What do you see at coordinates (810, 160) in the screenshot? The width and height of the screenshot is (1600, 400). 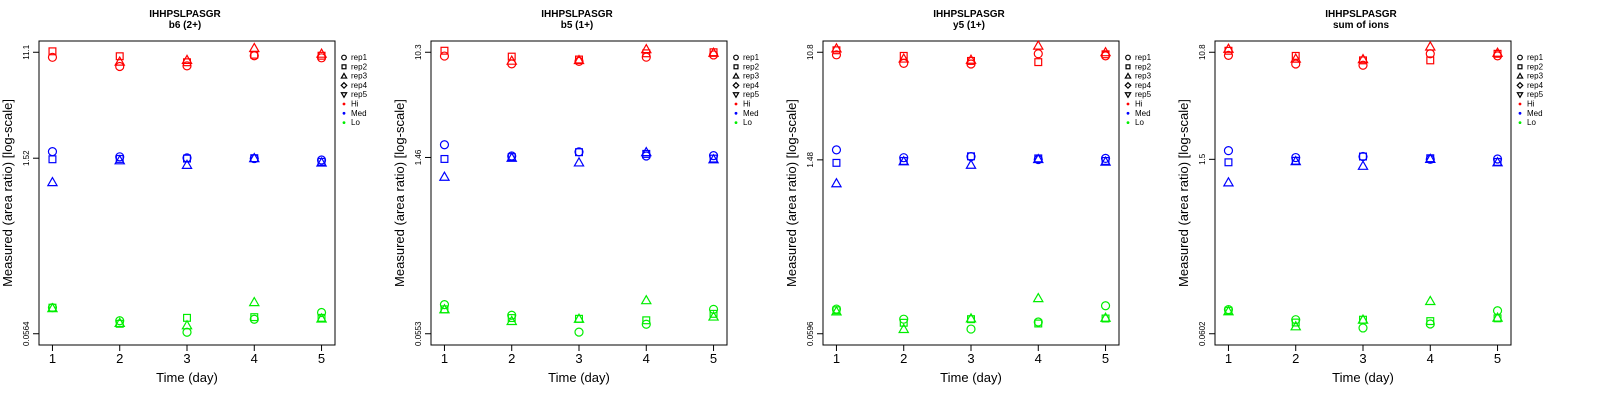 I see `y-tick-label: 1.48` at bounding box center [810, 160].